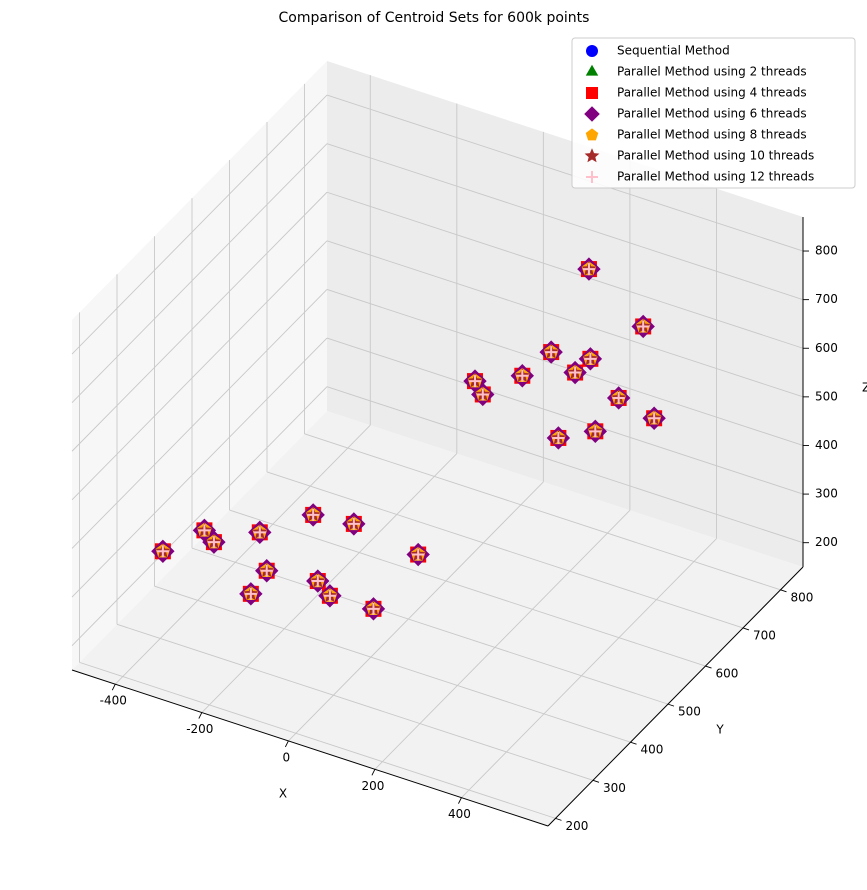 This screenshot has height=890, width=867. I want to click on y-tick-label: 800, so click(802, 597).